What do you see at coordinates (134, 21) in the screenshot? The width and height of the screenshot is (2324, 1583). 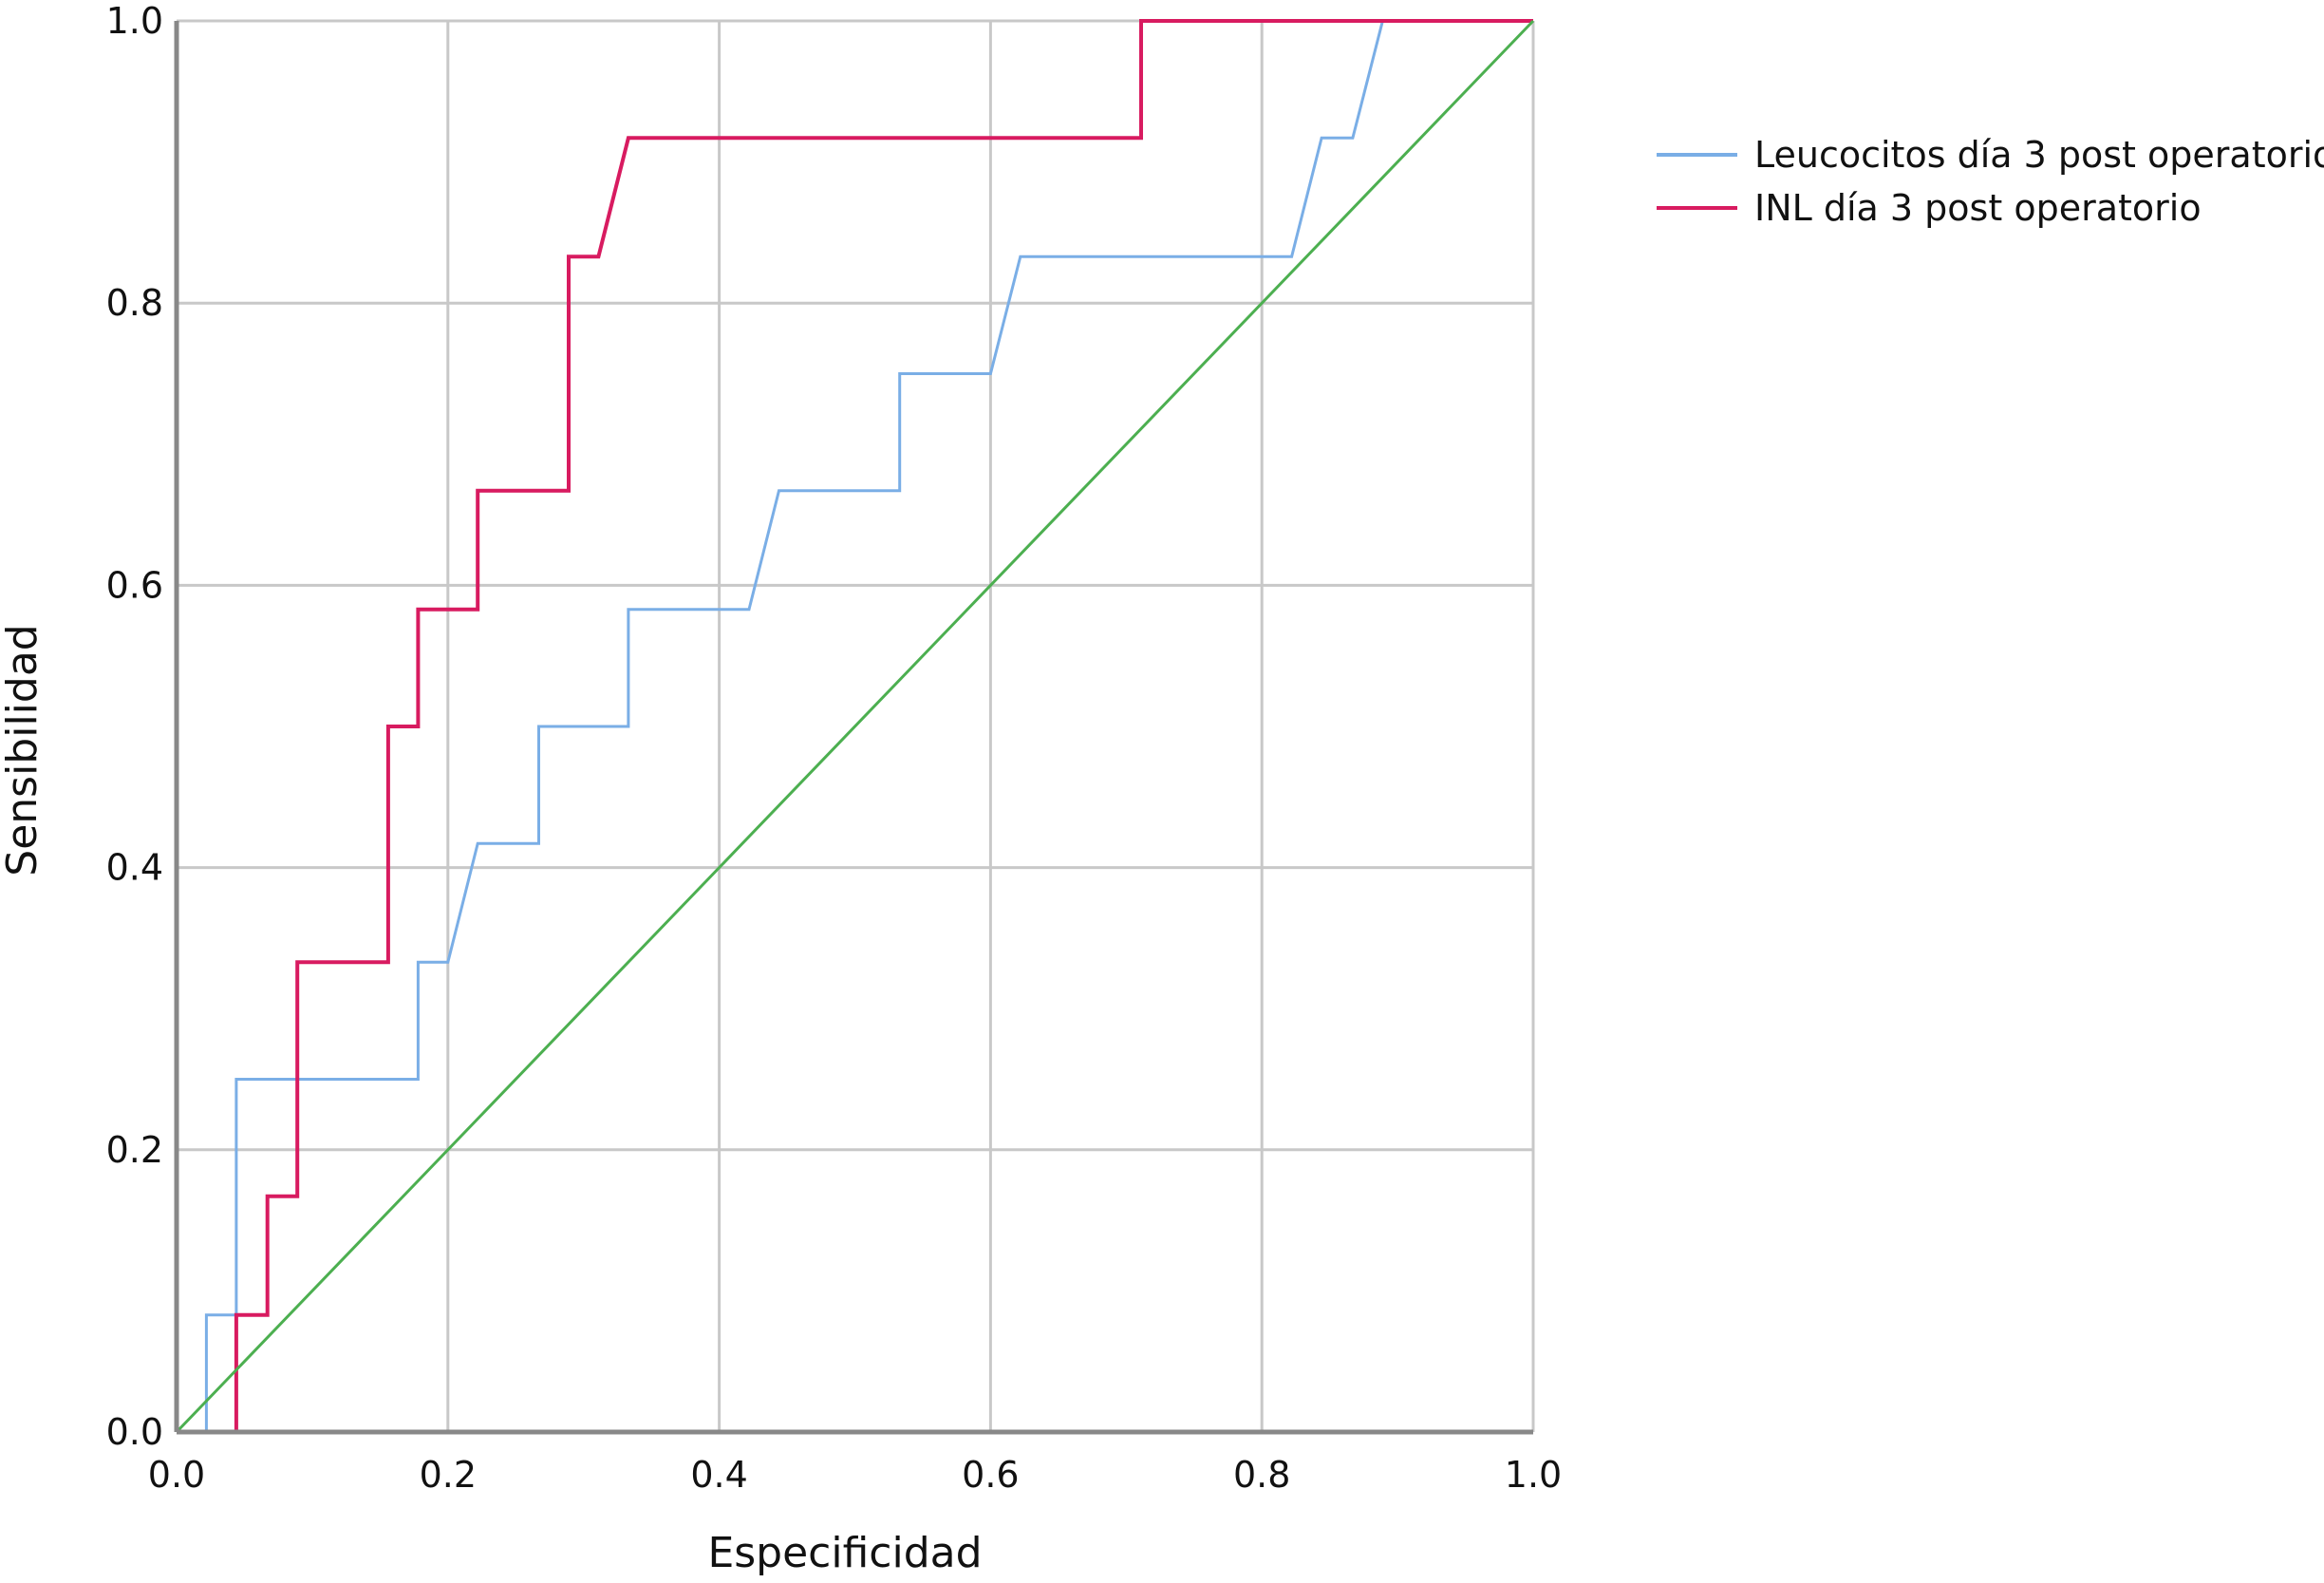 I see `y-tick-label: 1.0` at bounding box center [134, 21].